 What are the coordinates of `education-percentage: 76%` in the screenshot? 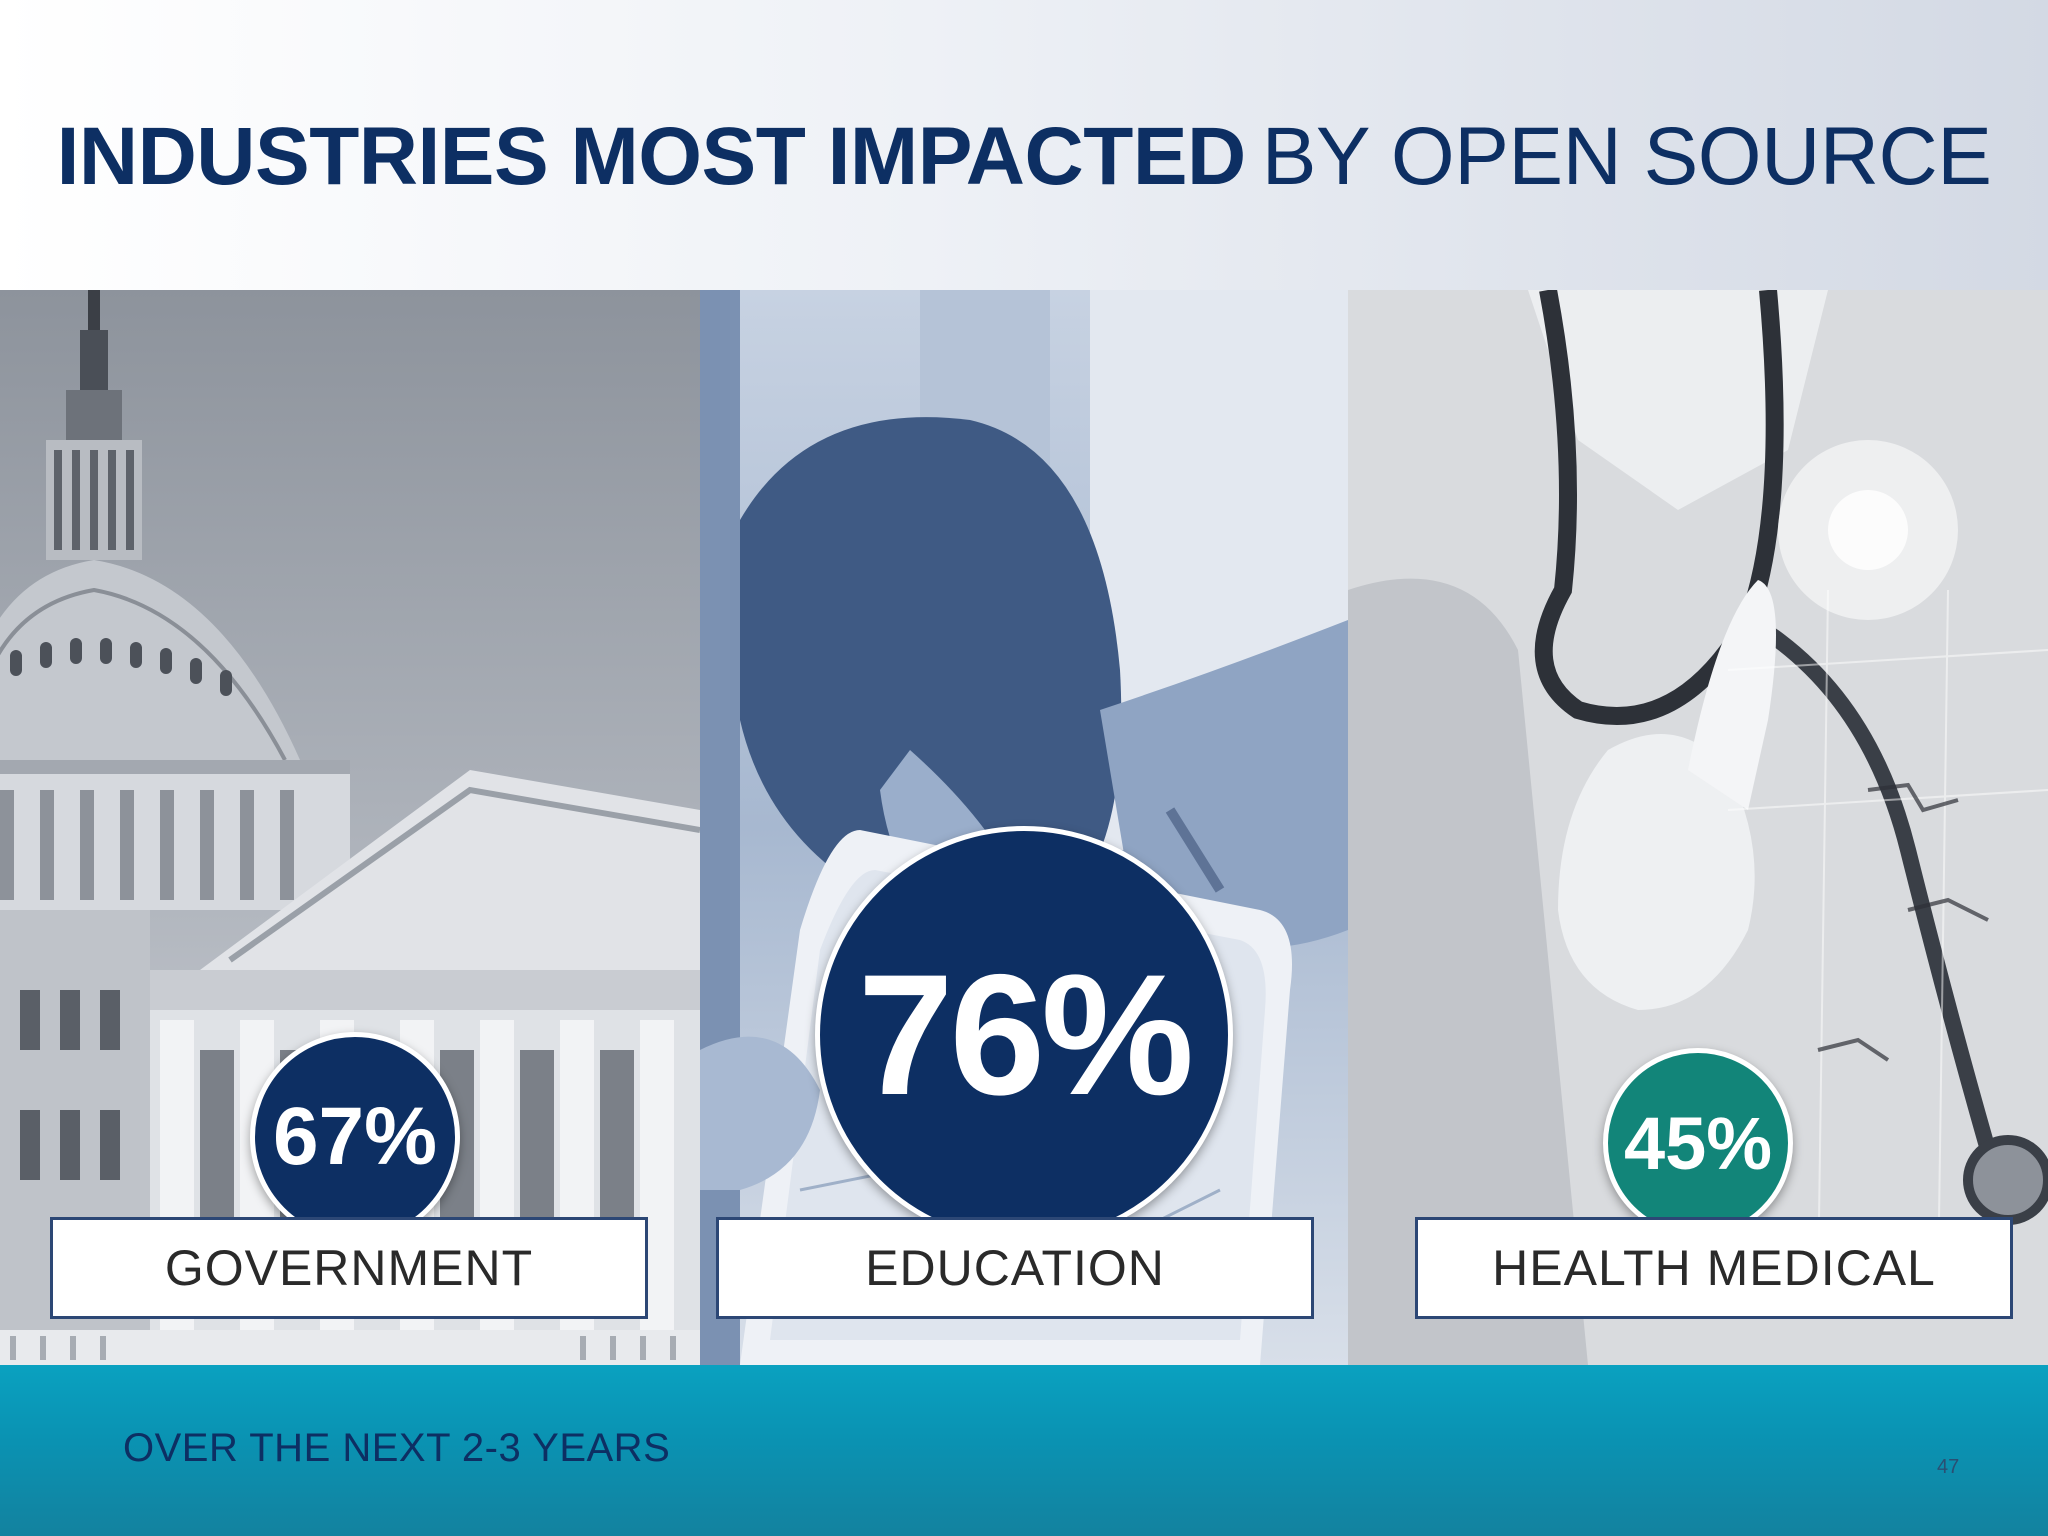 It's located at (1025, 1035).